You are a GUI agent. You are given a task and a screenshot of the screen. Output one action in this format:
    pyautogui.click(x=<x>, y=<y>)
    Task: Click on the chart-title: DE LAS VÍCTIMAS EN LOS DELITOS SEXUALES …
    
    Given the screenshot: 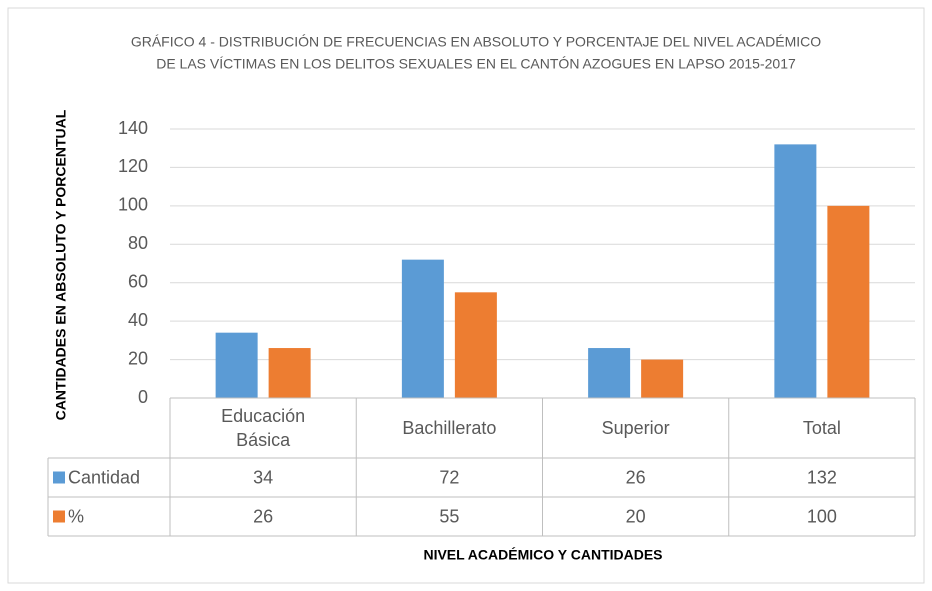 What is the action you would take?
    pyautogui.click(x=476, y=64)
    